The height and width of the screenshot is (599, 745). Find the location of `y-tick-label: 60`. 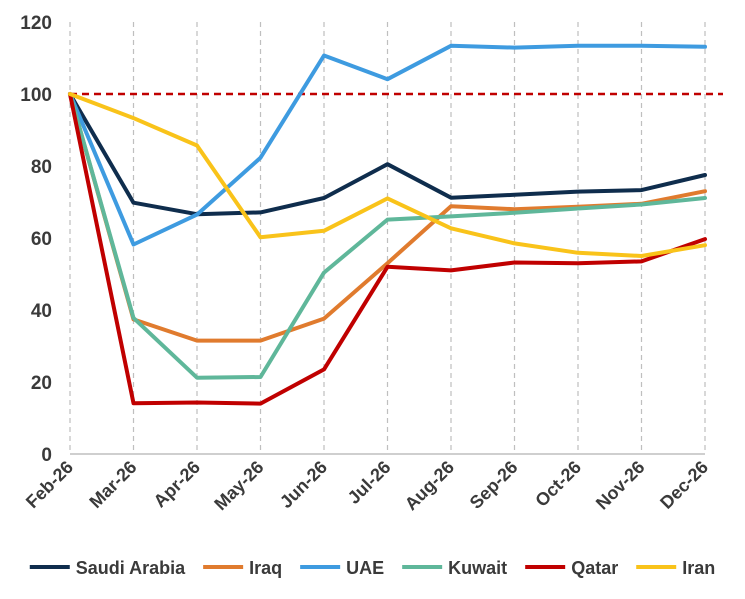

y-tick-label: 60 is located at coordinates (41, 239).